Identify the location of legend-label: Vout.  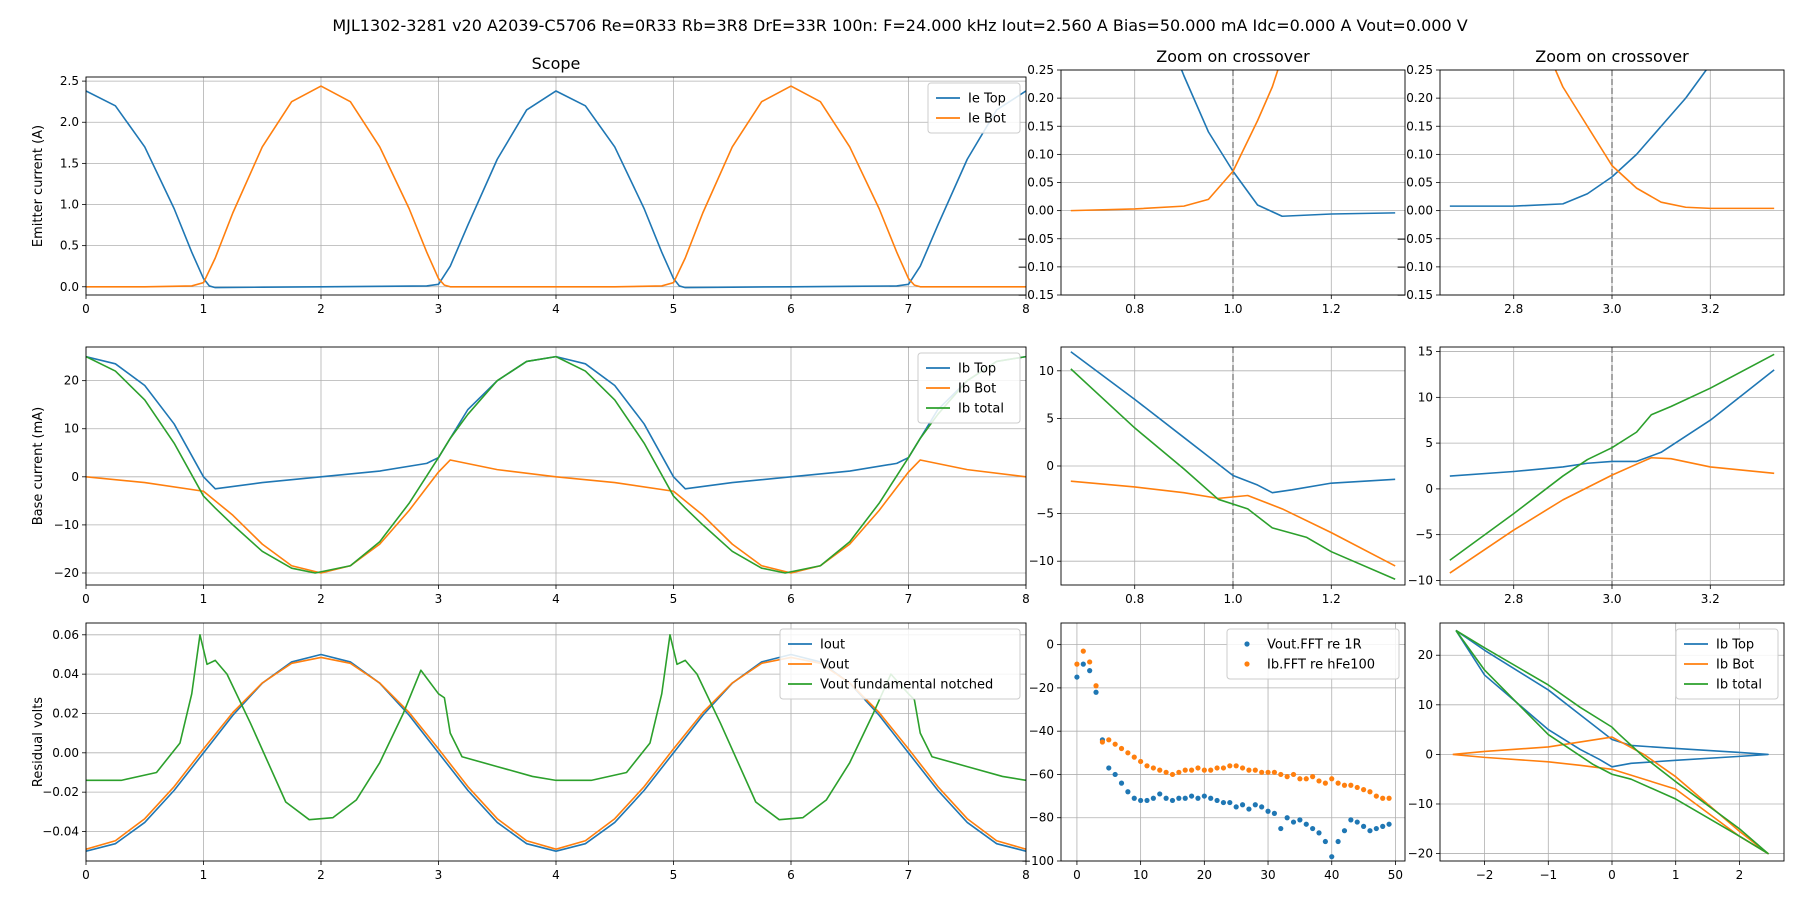
(834, 665).